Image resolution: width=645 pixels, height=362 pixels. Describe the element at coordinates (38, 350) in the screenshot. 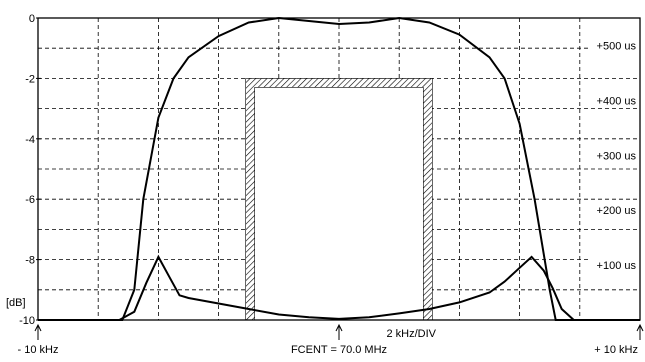

I see `x-left-label: - 10 kHz` at that location.